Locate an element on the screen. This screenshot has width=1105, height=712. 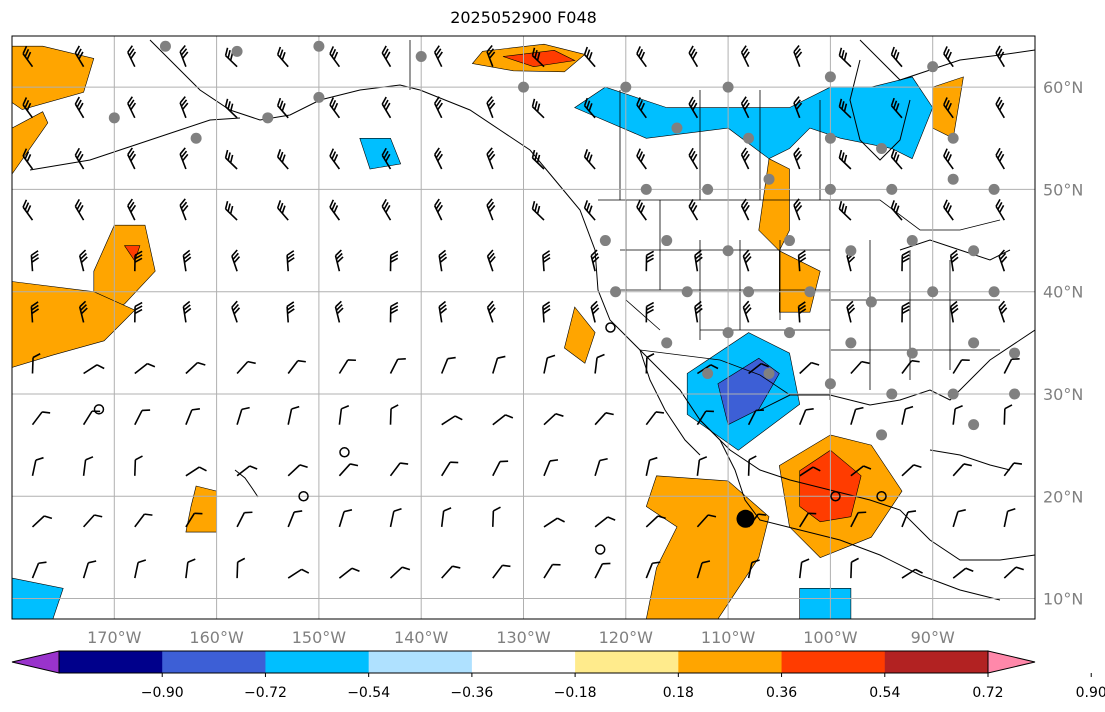
lat-tick-label: 40°N is located at coordinates (1063, 292).